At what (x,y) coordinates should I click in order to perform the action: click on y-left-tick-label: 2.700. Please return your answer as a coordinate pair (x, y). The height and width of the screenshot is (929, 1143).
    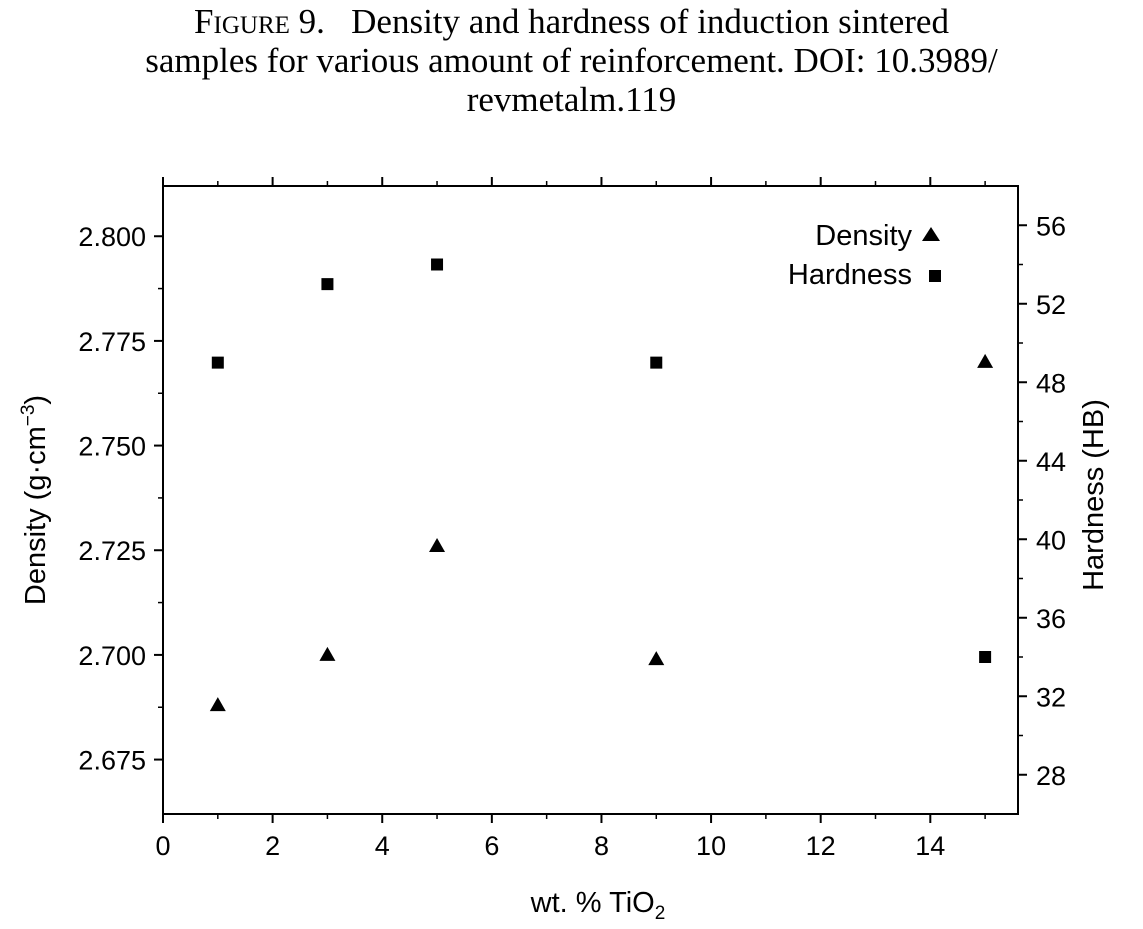
    Looking at the image, I should click on (112, 656).